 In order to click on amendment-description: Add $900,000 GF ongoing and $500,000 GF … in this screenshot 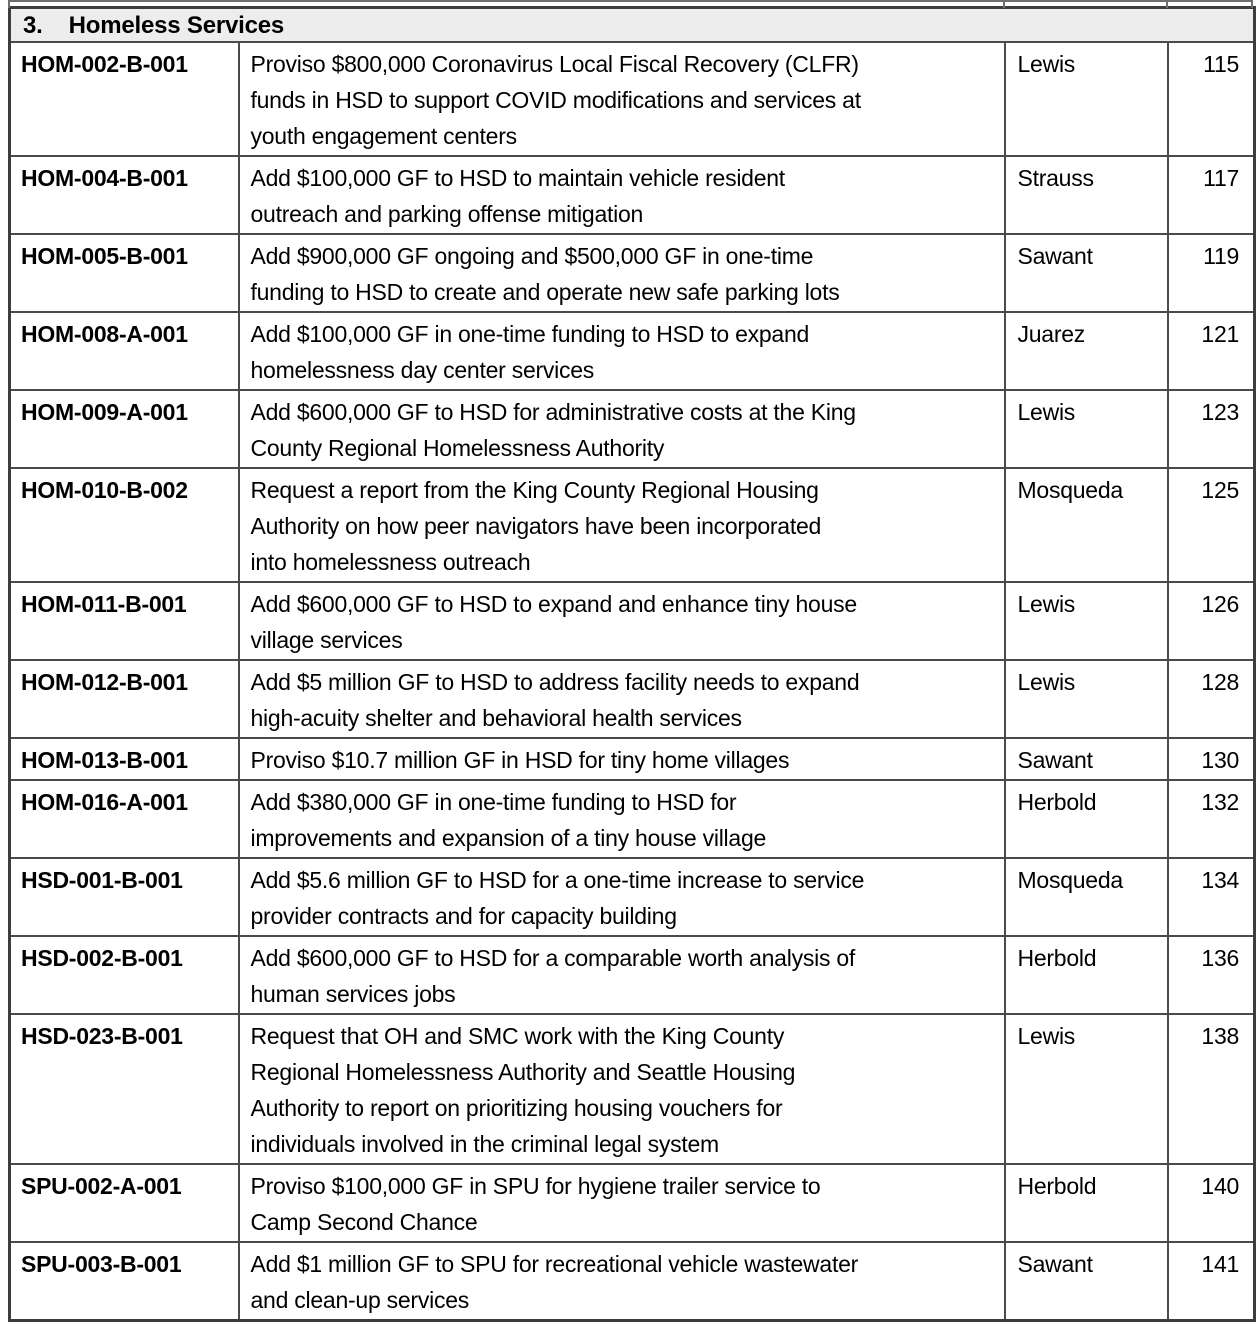, I will do `click(621, 273)`.